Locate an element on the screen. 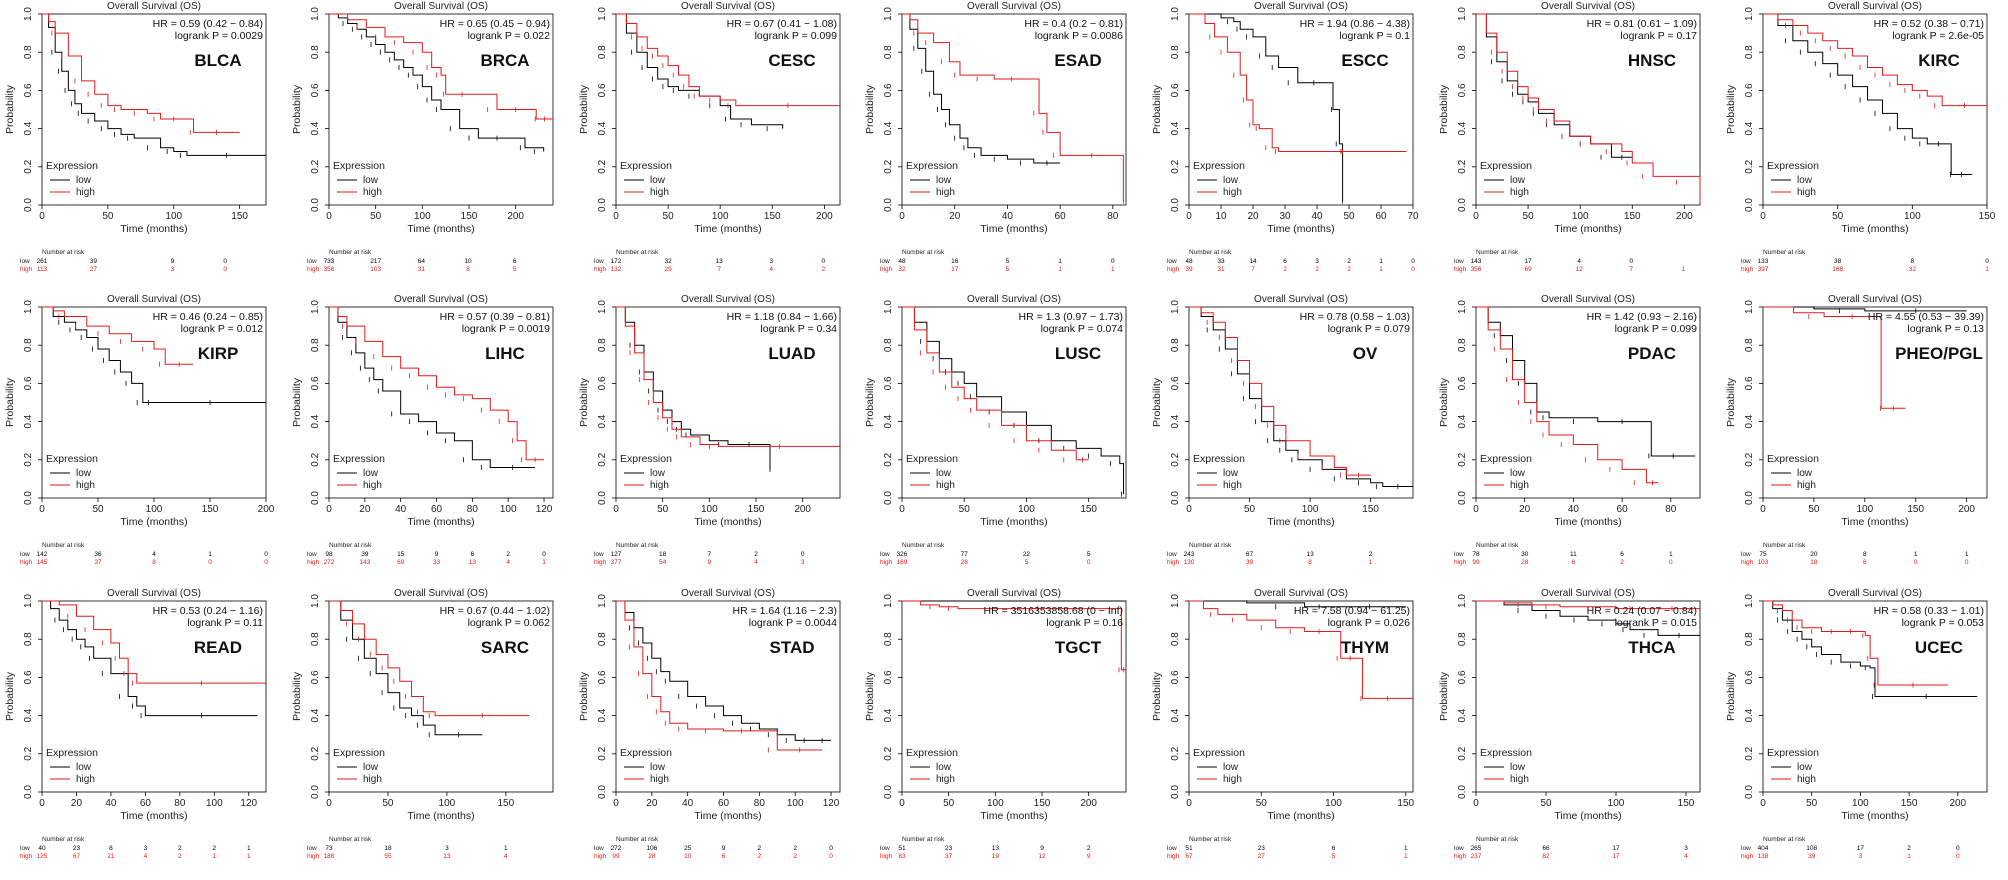 The width and height of the screenshot is (2008, 880). y-tick-label: 1.0 is located at coordinates (28, 307).